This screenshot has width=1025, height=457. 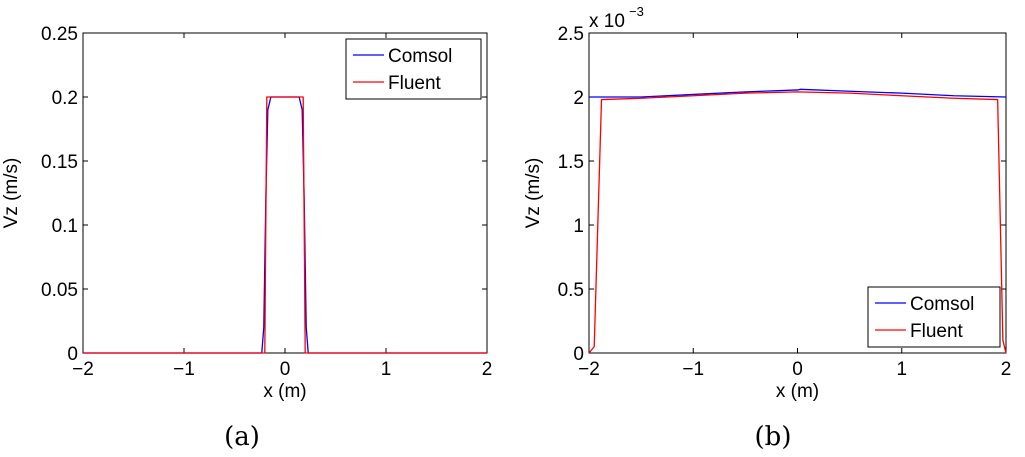 What do you see at coordinates (571, 162) in the screenshot?
I see `y-tick-label: 1.5` at bounding box center [571, 162].